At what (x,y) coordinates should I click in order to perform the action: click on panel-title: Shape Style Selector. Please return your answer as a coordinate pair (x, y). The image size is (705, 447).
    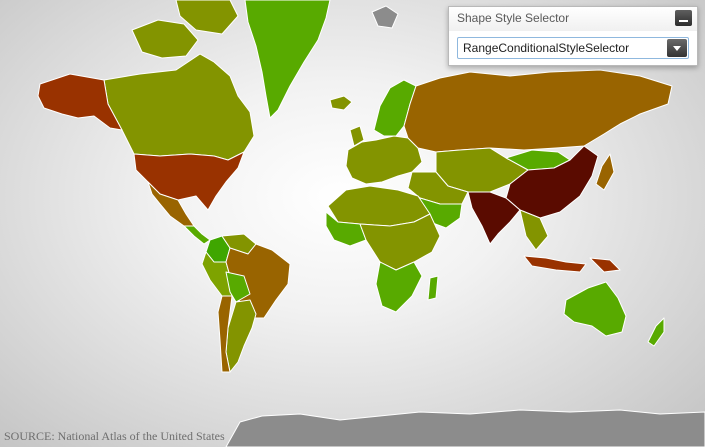
    Looking at the image, I should click on (513, 18).